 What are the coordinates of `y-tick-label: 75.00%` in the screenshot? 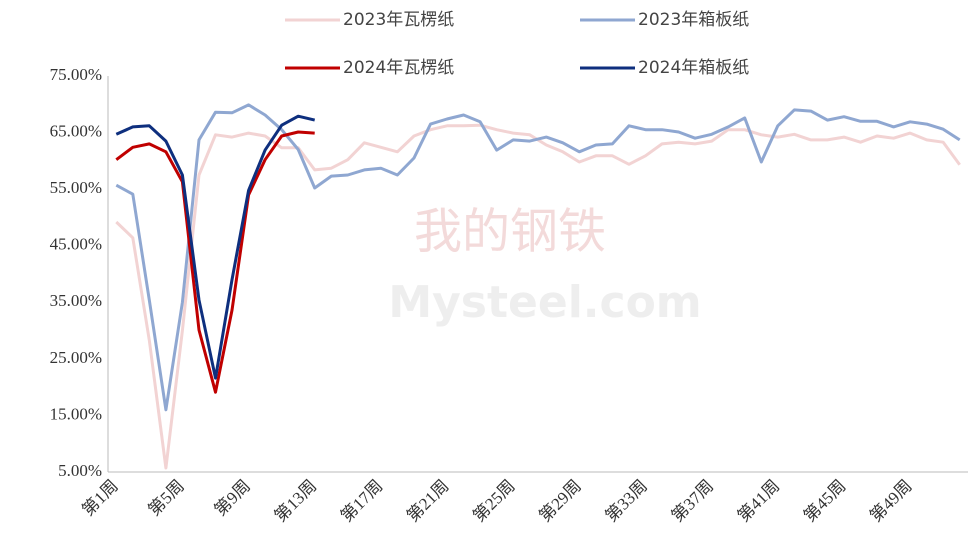 It's located at (76, 74).